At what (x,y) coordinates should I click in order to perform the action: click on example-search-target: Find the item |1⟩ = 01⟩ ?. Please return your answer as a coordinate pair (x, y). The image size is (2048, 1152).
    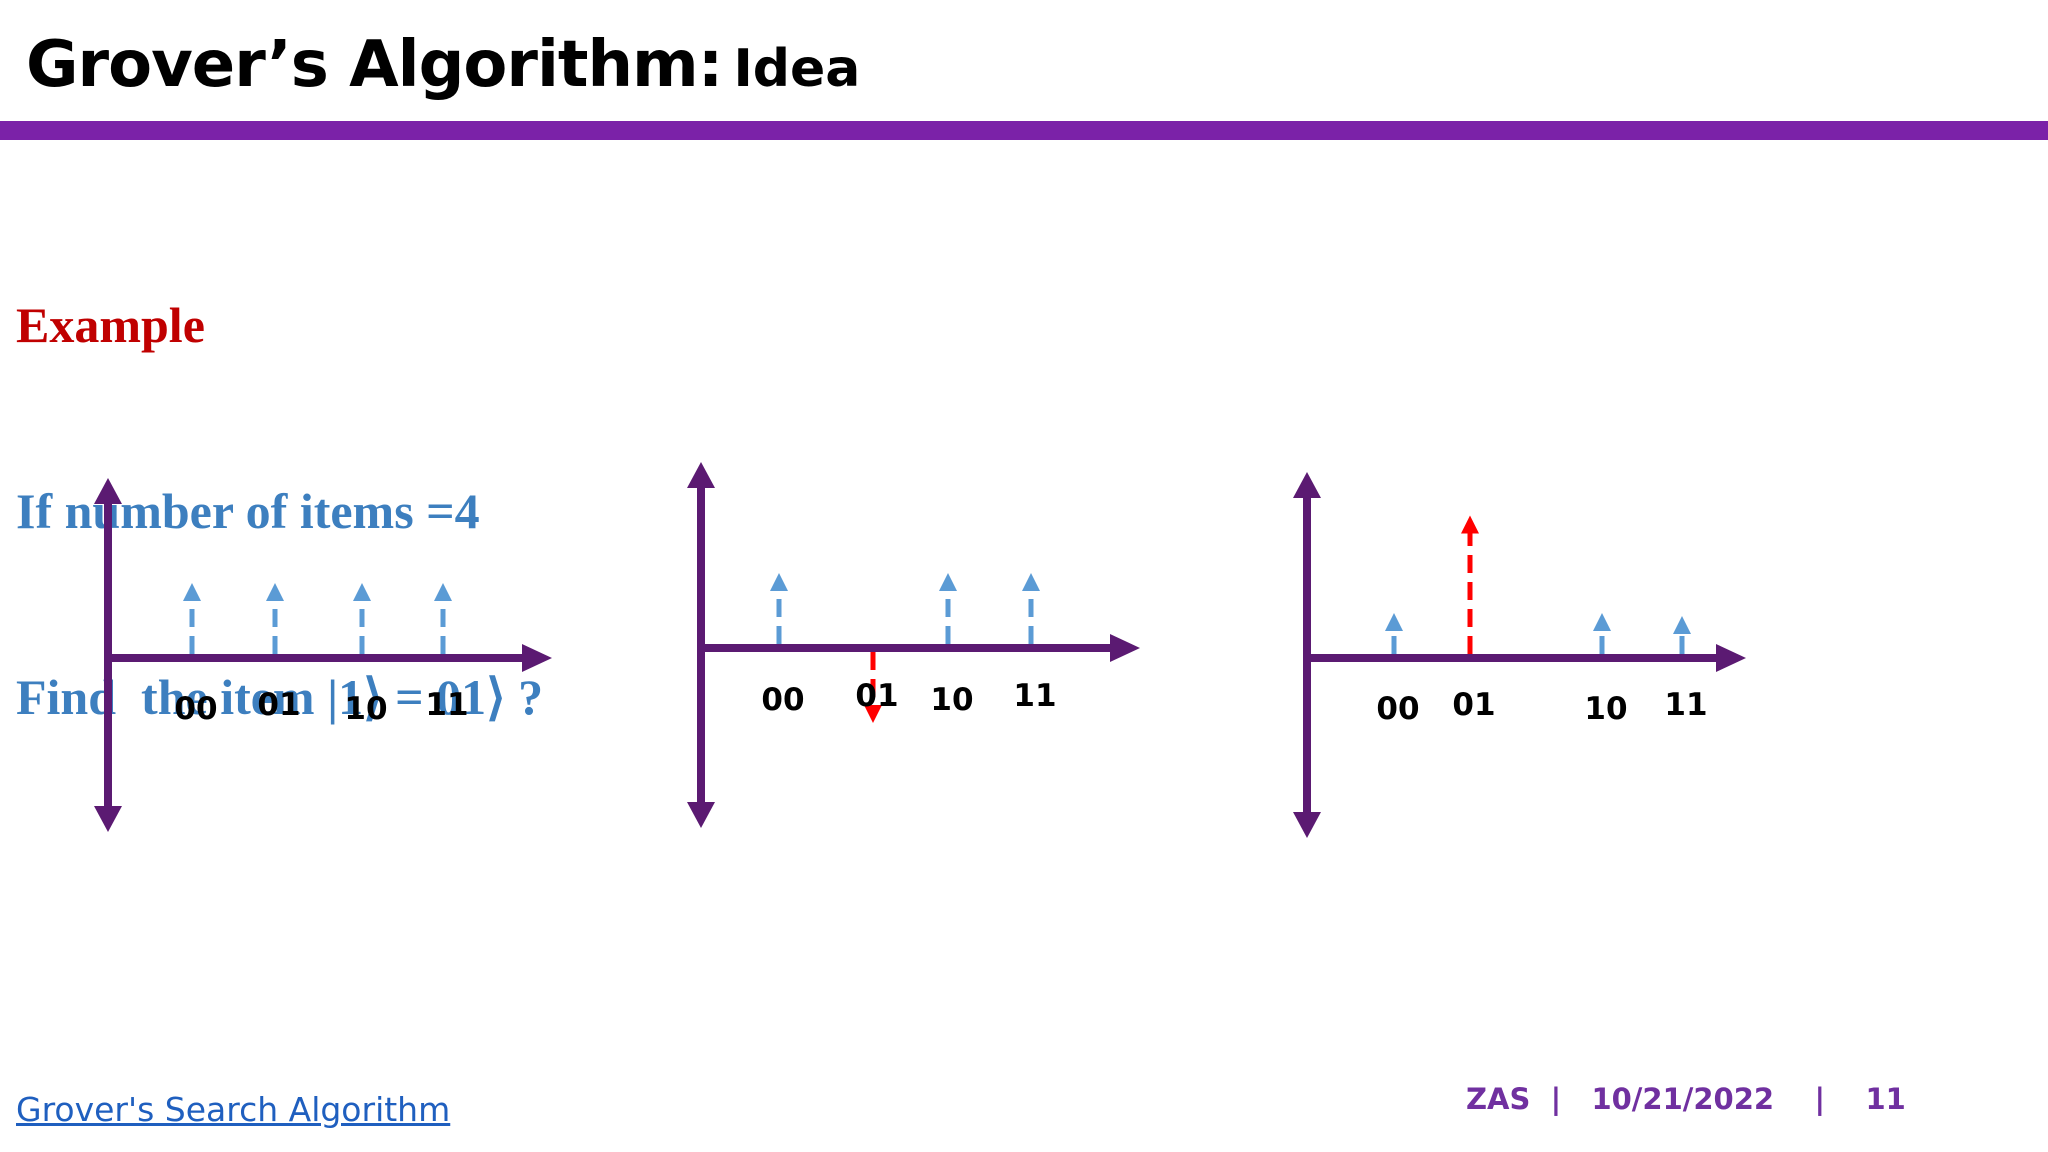
    Looking at the image, I should click on (280, 697).